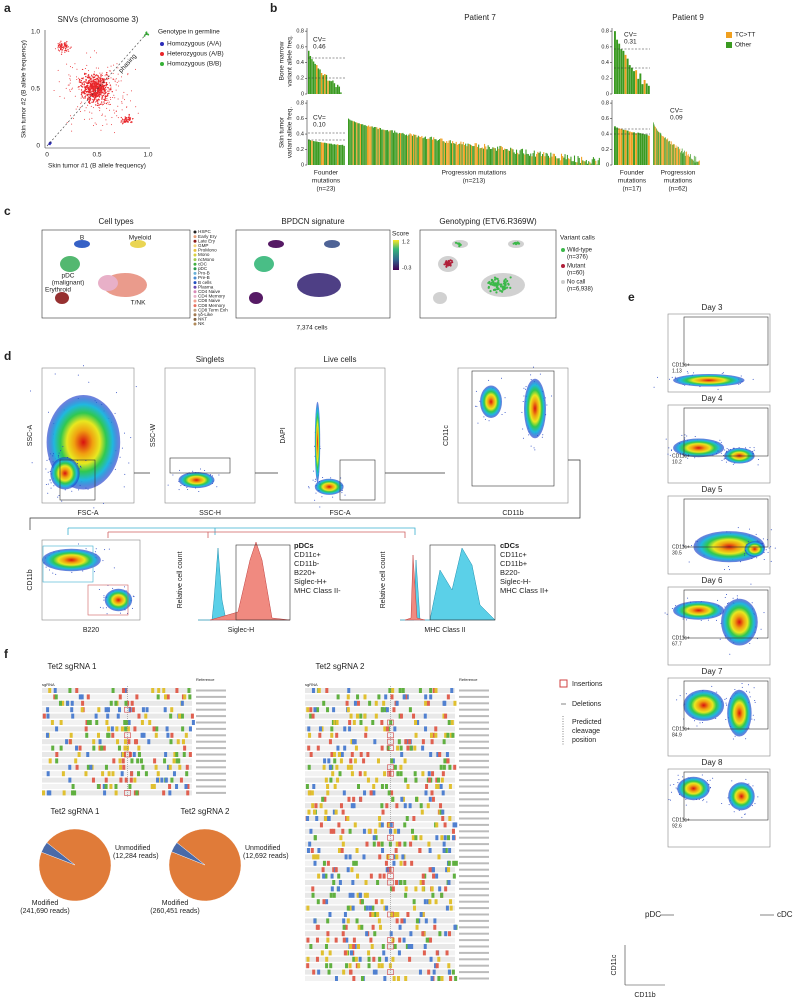  What do you see at coordinates (632, 189) in the screenshot?
I see `label: (n=17)` at bounding box center [632, 189].